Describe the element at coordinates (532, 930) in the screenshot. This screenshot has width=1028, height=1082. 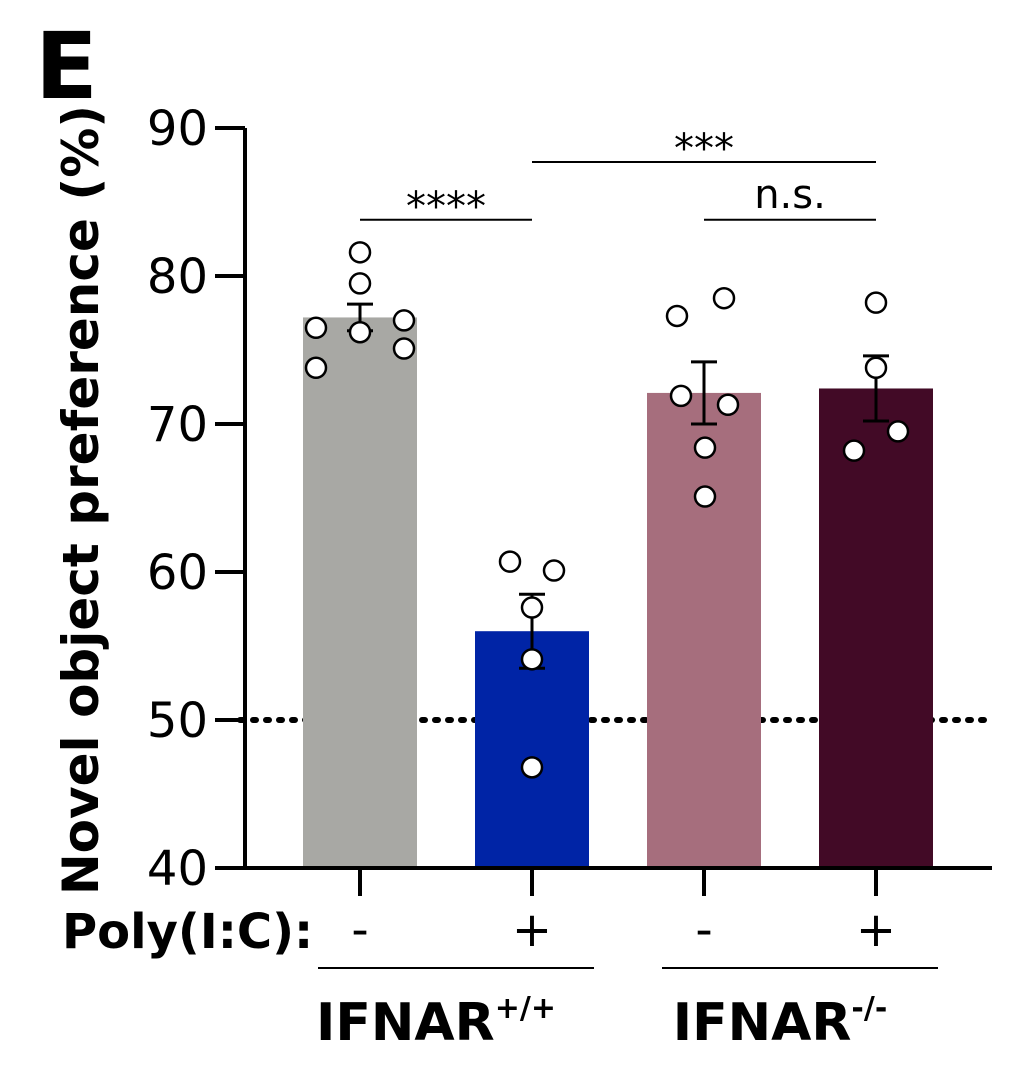
I see `poly-ic-value-2: +` at that location.